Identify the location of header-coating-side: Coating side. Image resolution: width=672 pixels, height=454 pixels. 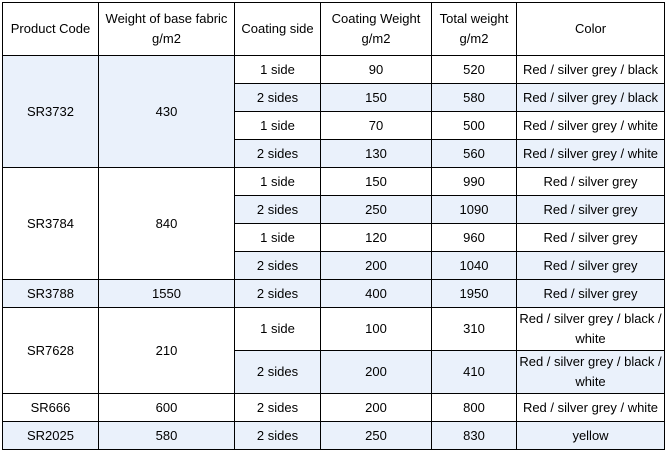
(277, 29).